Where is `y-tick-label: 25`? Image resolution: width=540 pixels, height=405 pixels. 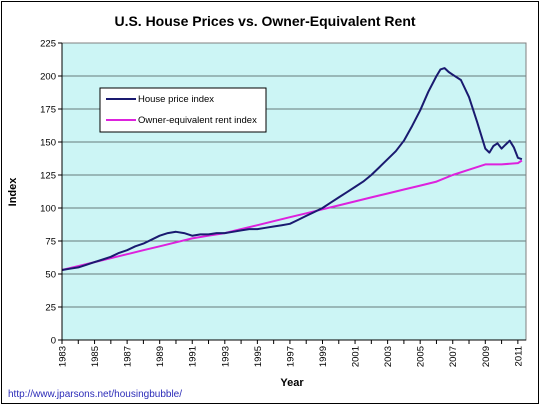
y-tick-label: 25 is located at coordinates (50, 308).